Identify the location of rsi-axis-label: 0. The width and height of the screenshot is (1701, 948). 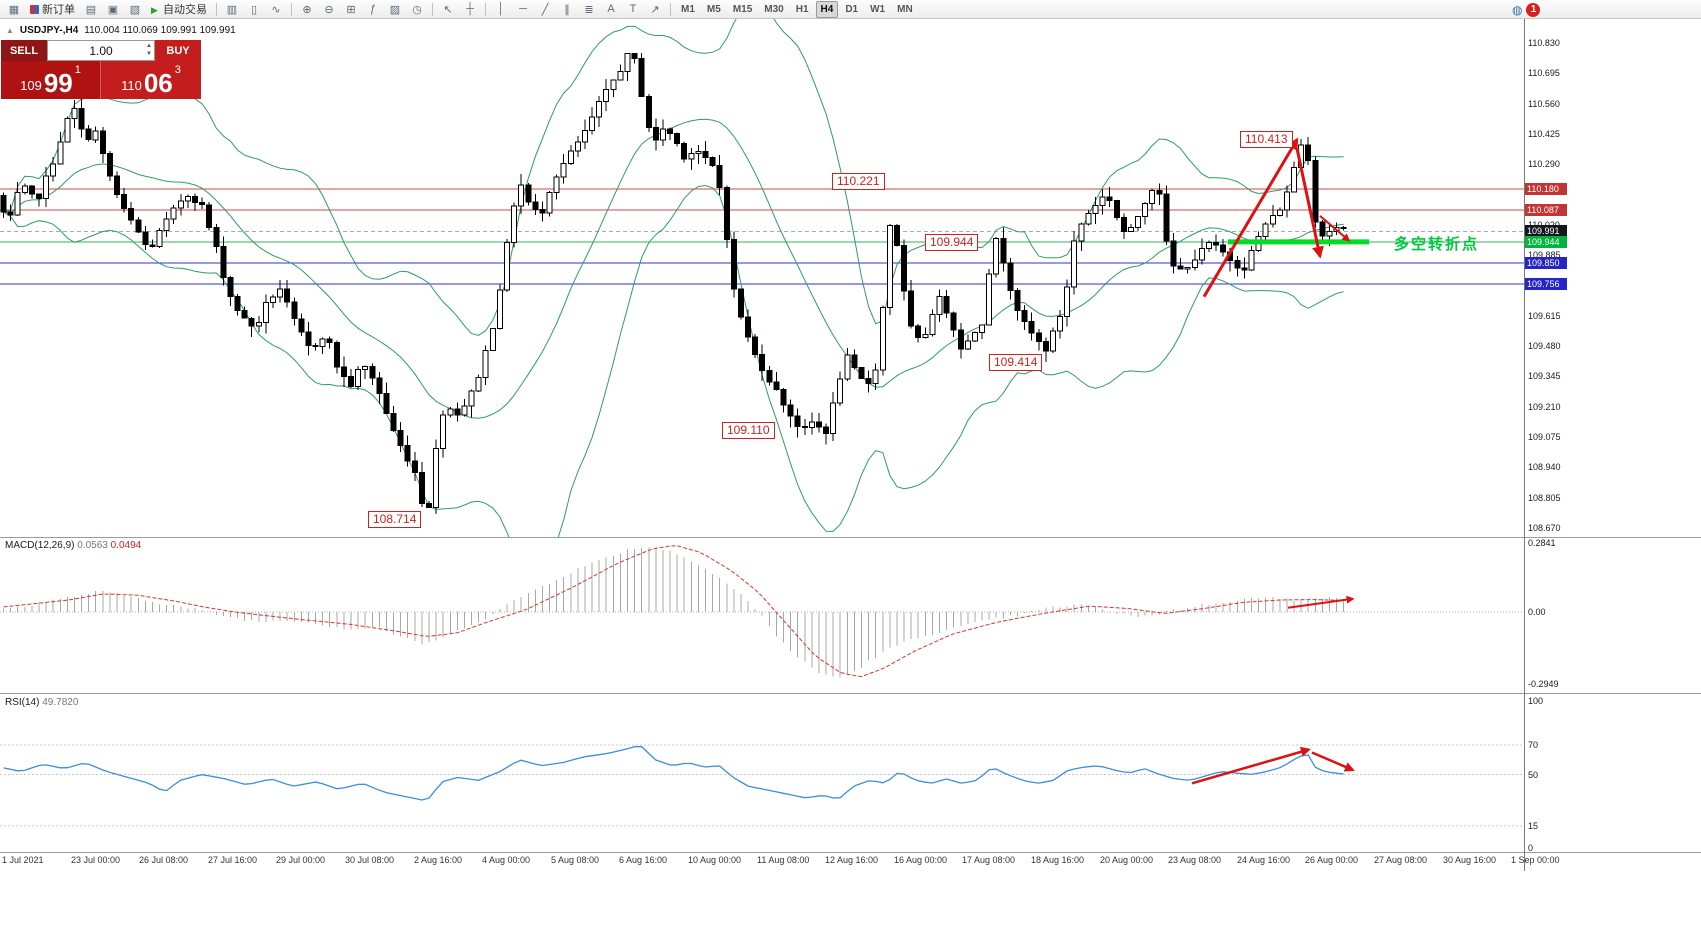
(1531, 848).